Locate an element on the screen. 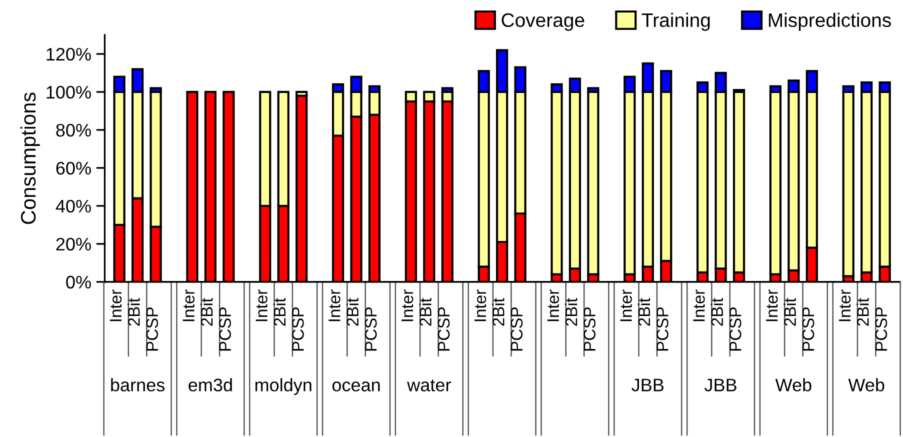  text: barnes is located at coordinates (138, 385).